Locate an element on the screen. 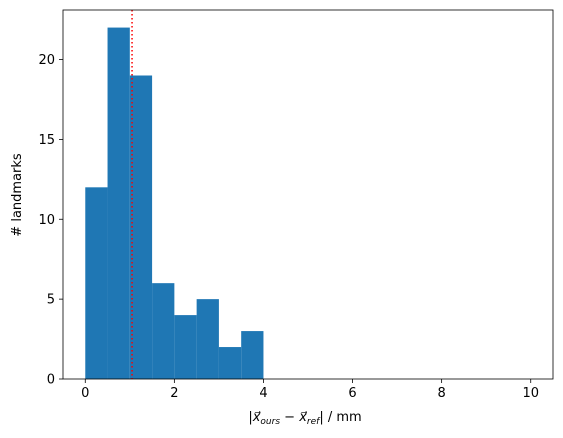 Image resolution: width=563 pixels, height=438 pixels. x-tick-label: 4 is located at coordinates (263, 393).